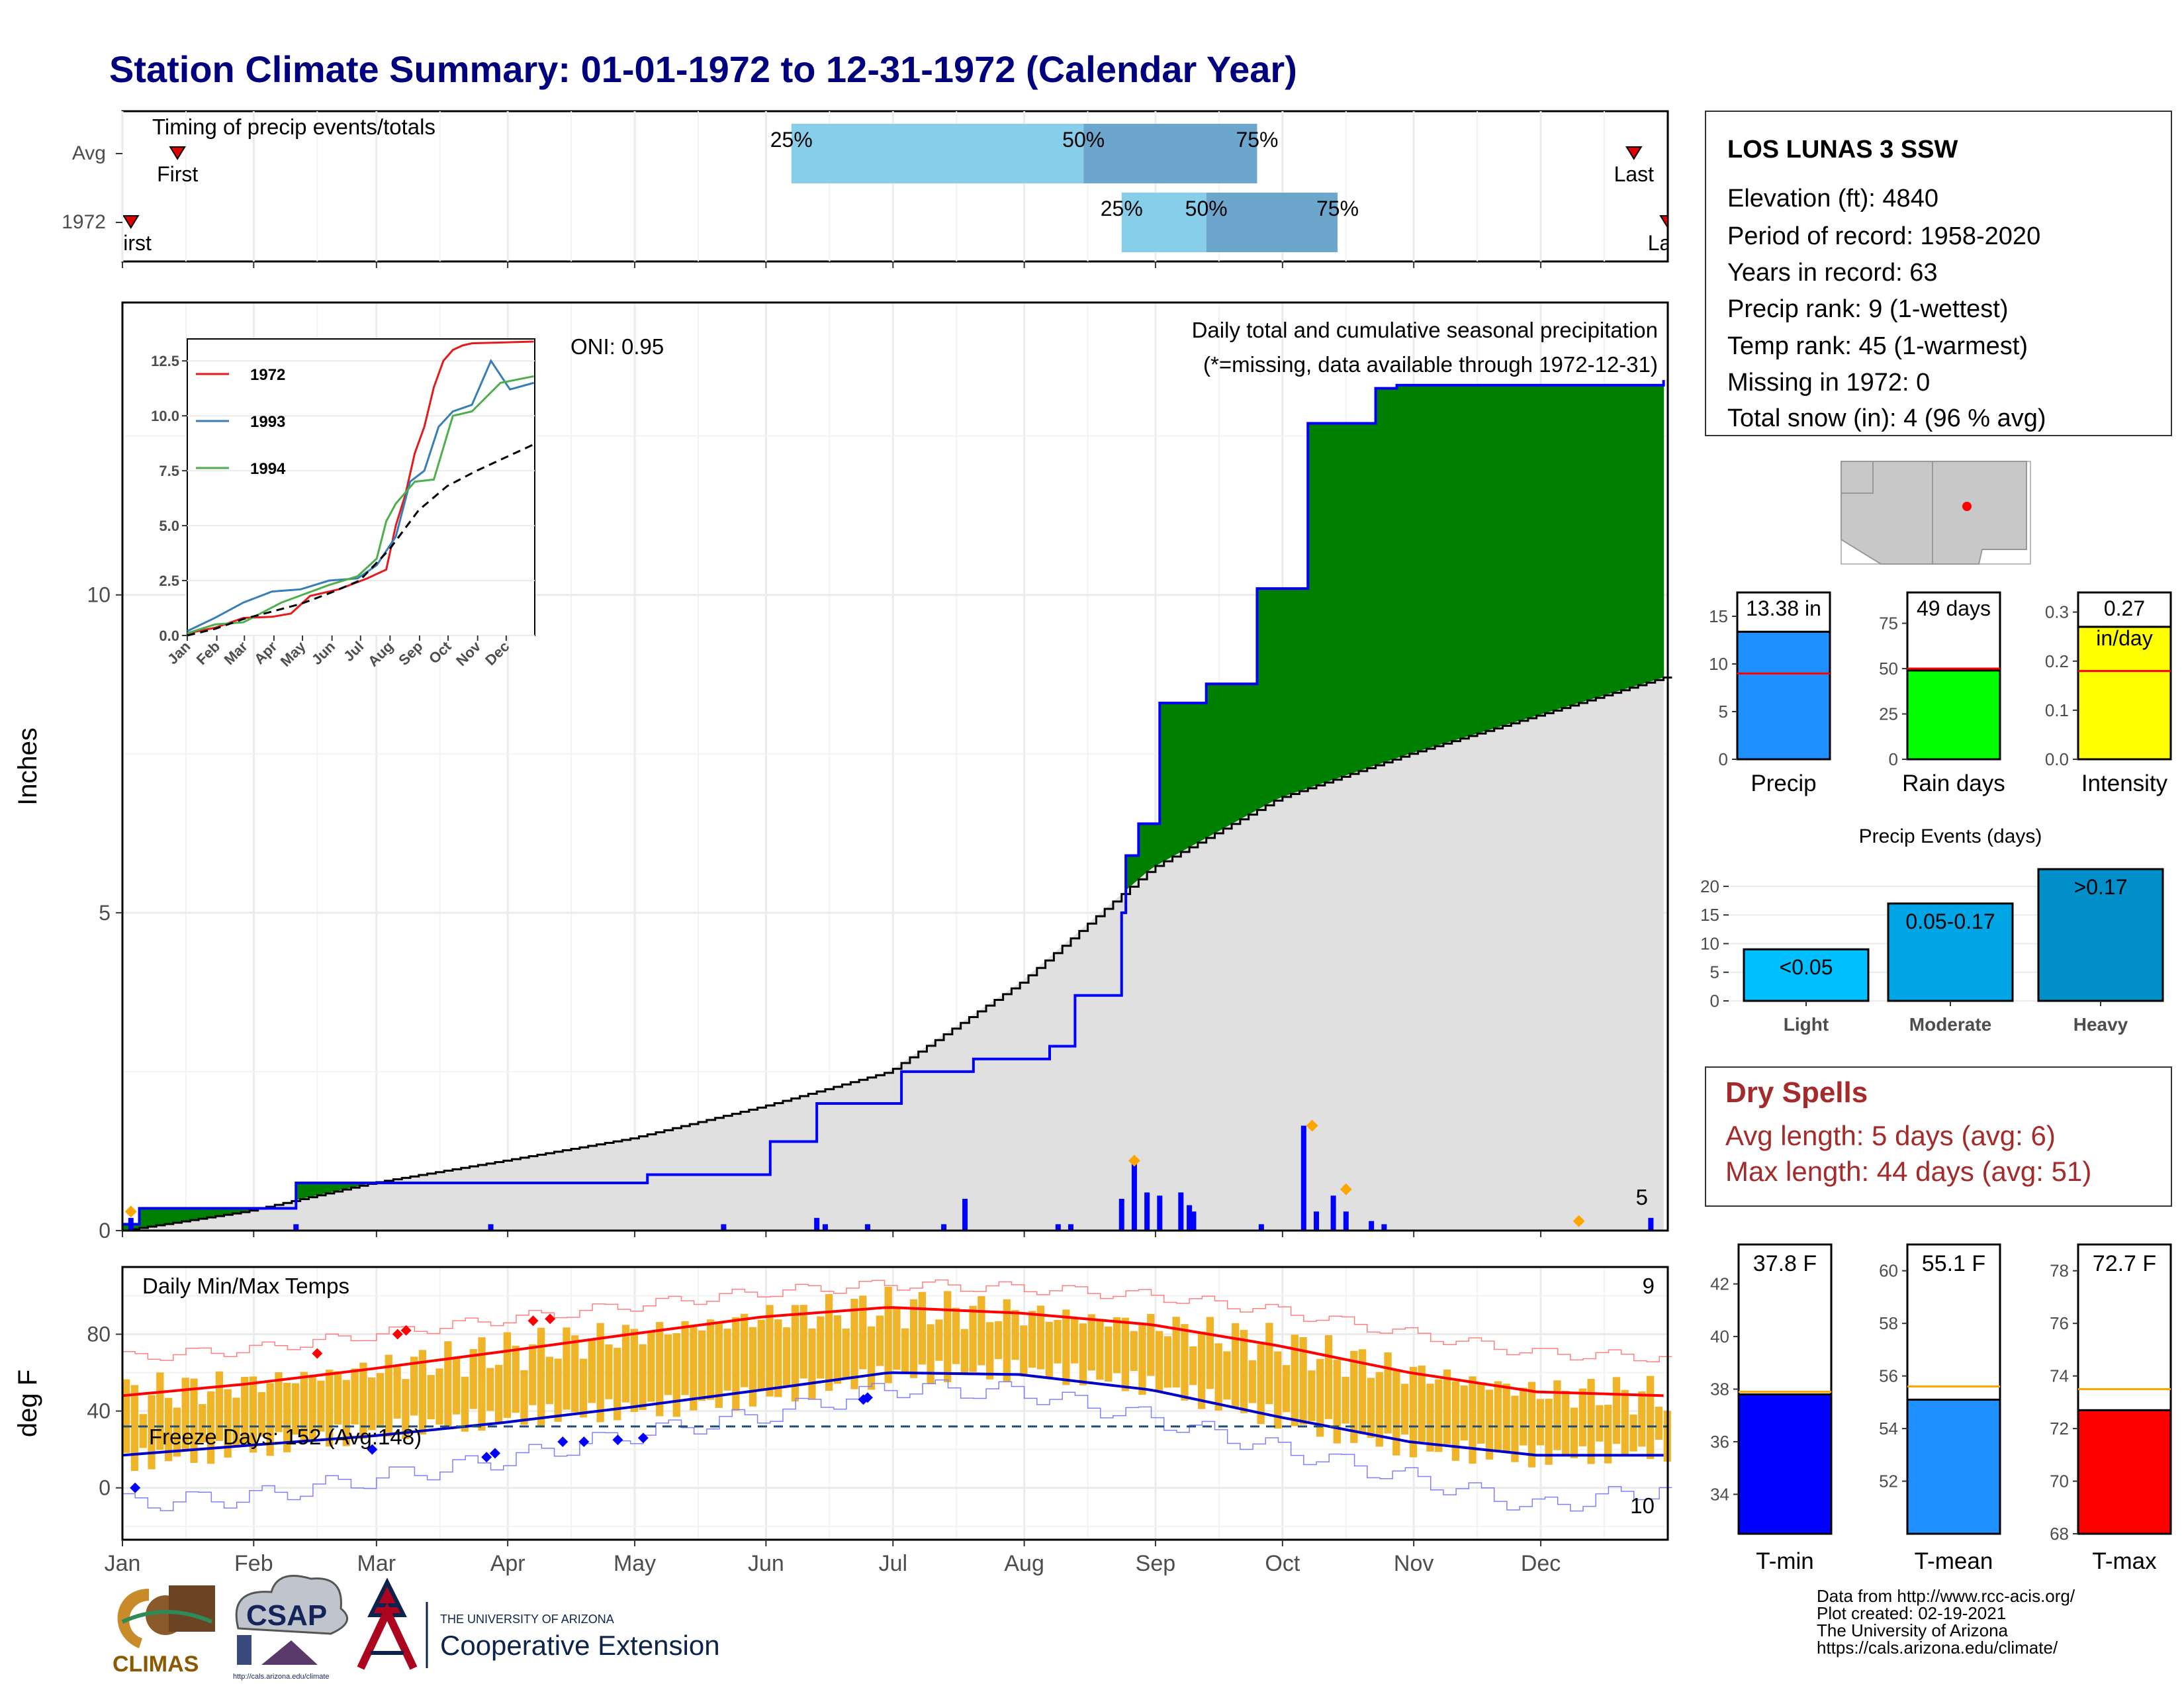 Image resolution: width=2184 pixels, height=1688 pixels. I want to click on footer-line-4: https://cals.arizona.edu/climate/, so click(1937, 1648).